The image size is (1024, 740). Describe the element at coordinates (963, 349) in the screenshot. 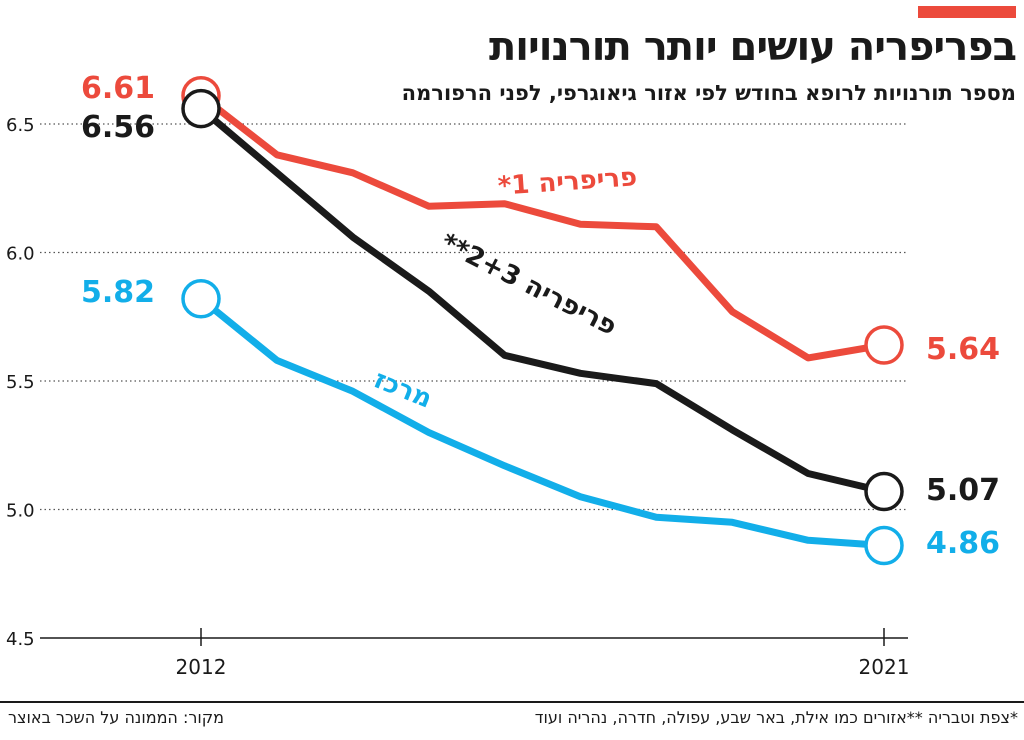

I see `end-value-label-periphery1: 5.64` at that location.